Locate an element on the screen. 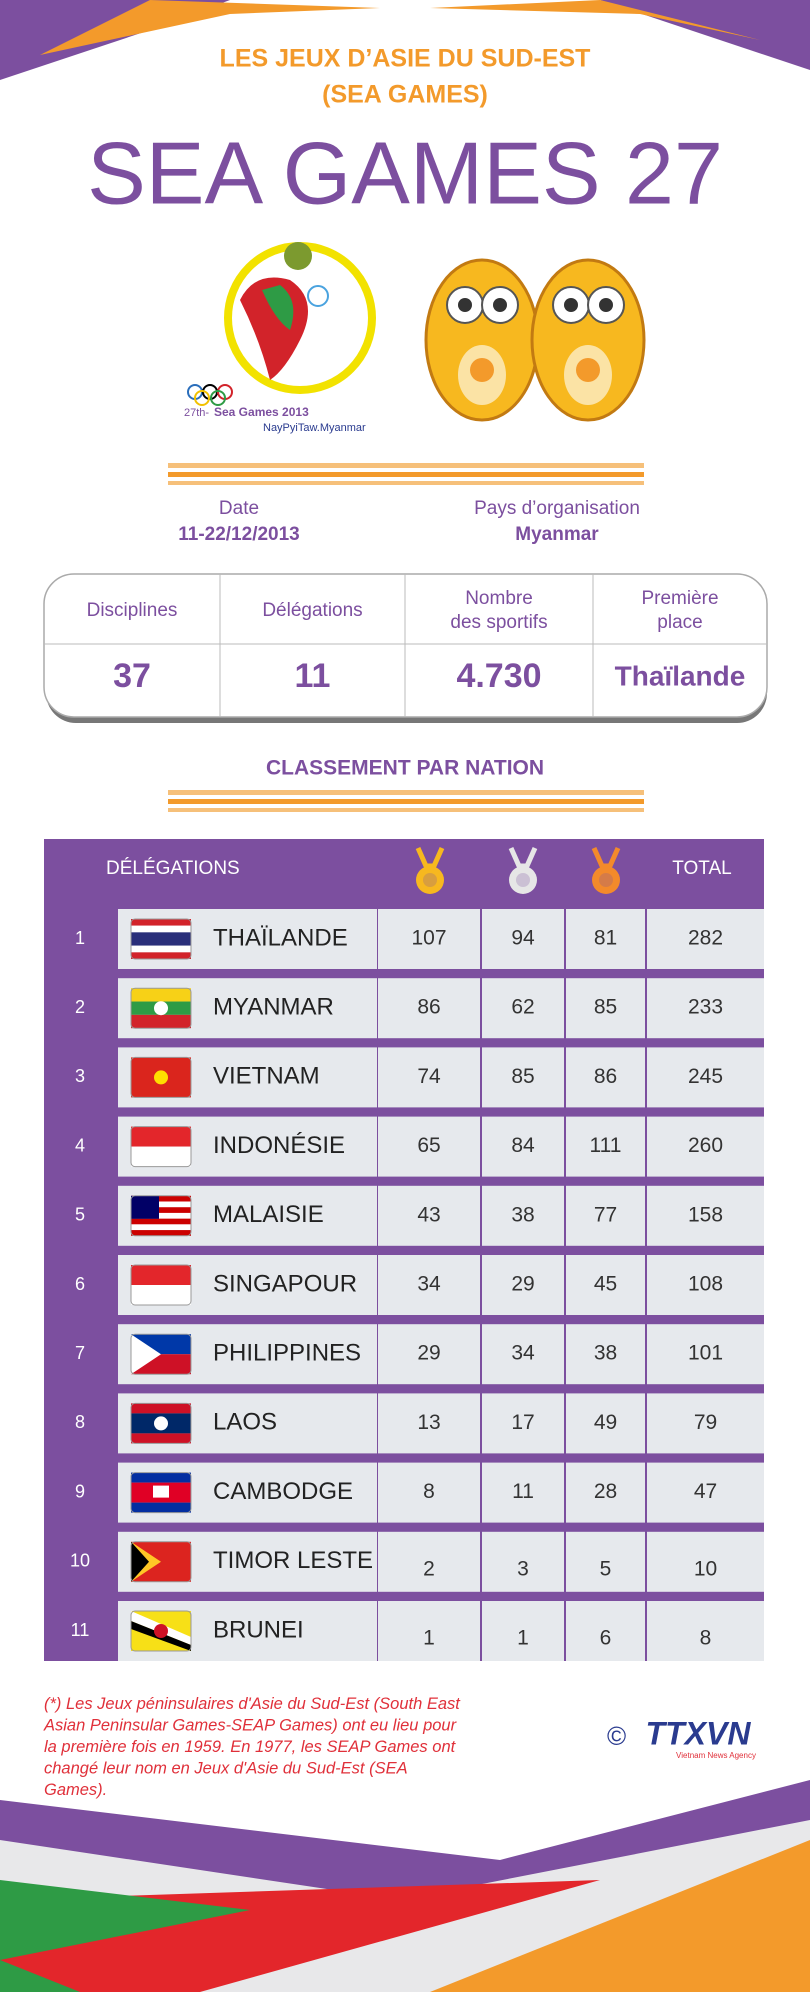 The height and width of the screenshot is (1992, 810). medal-count: 108 is located at coordinates (705, 1284).